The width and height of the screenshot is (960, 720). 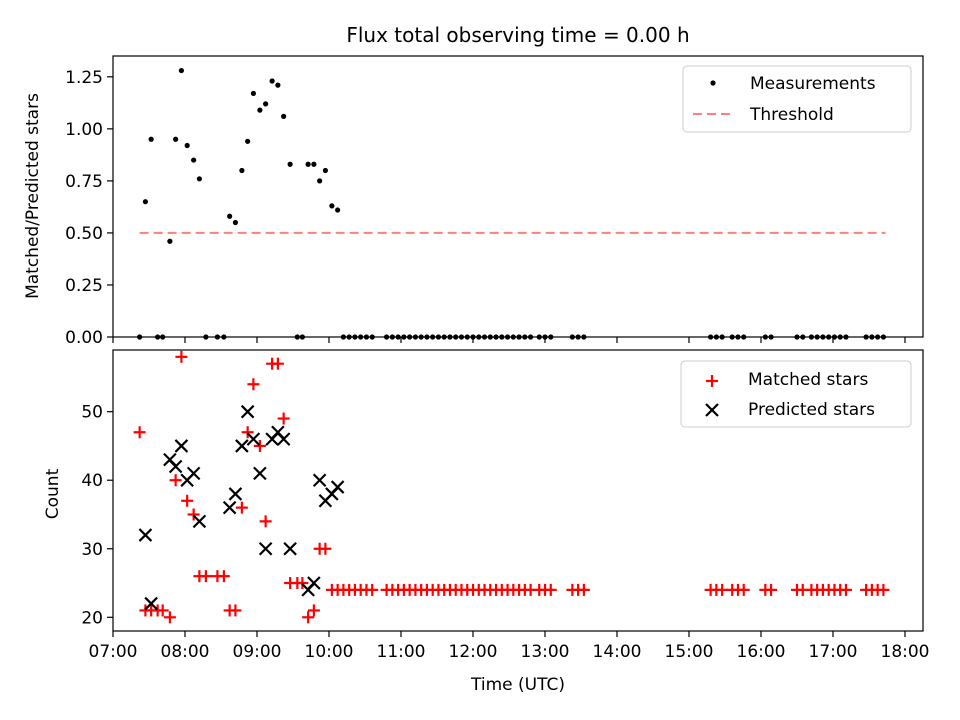 What do you see at coordinates (517, 35) in the screenshot?
I see `chart-title: Flux total observing time = 0.00 h` at bounding box center [517, 35].